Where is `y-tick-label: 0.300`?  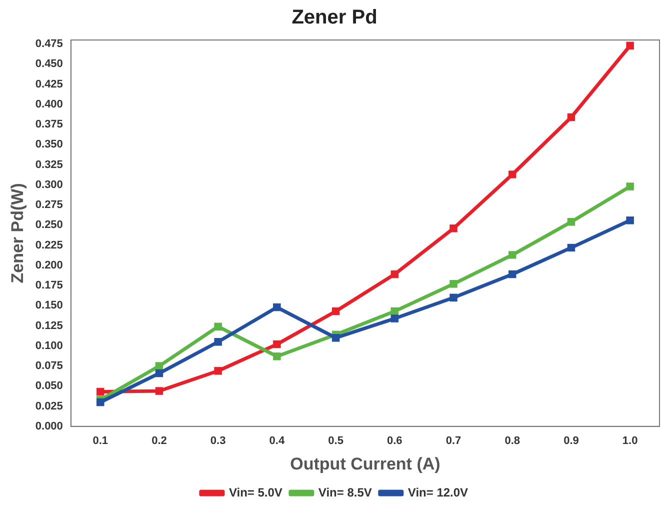 y-tick-label: 0.300 is located at coordinates (49, 184).